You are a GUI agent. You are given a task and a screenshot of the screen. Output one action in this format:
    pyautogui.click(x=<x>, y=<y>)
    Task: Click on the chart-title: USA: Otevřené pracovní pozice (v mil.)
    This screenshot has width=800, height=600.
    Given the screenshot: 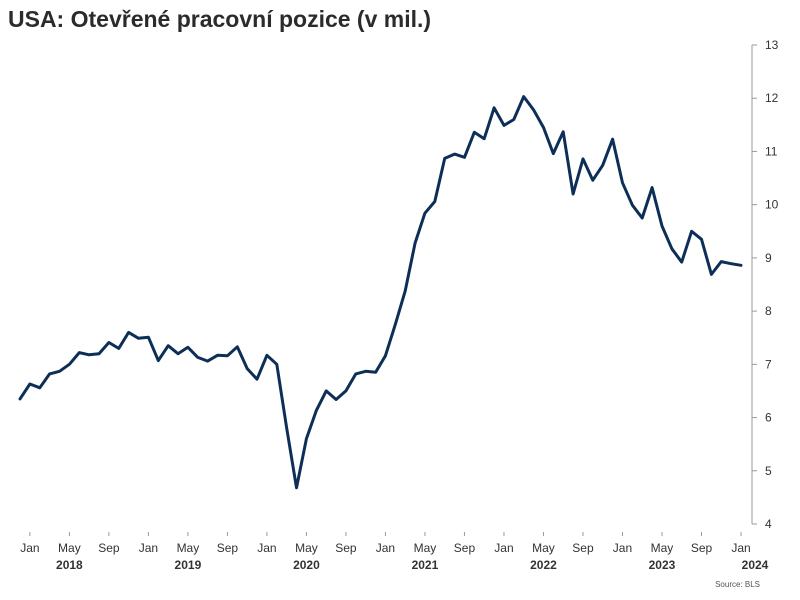 What is the action you would take?
    pyautogui.click(x=220, y=19)
    